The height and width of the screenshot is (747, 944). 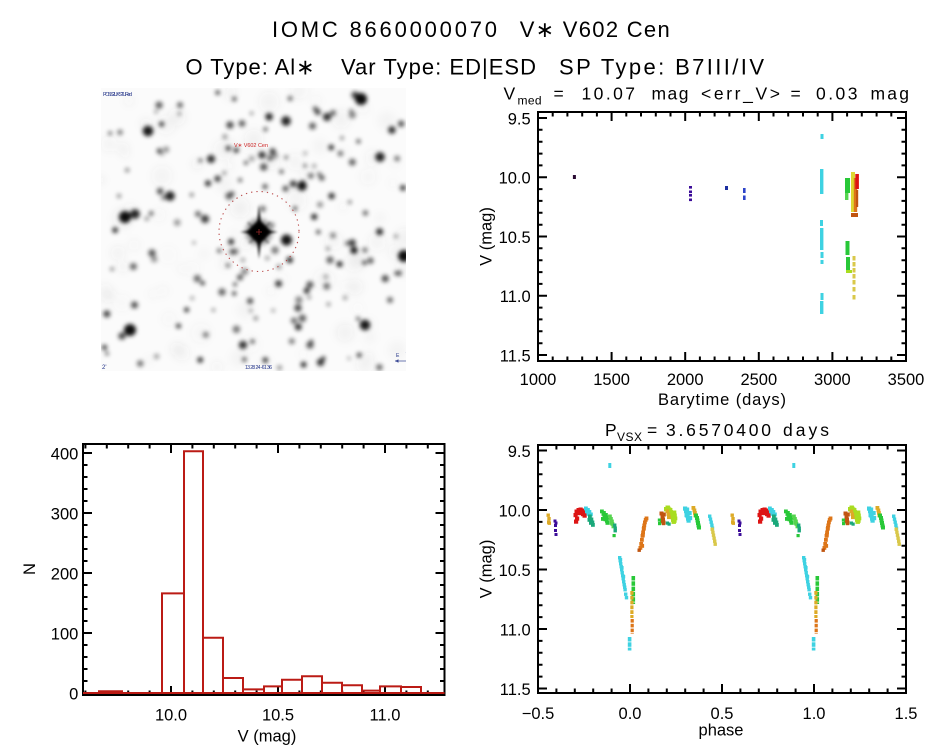 What do you see at coordinates (65, 634) in the screenshot?
I see `svg-text: 100` at bounding box center [65, 634].